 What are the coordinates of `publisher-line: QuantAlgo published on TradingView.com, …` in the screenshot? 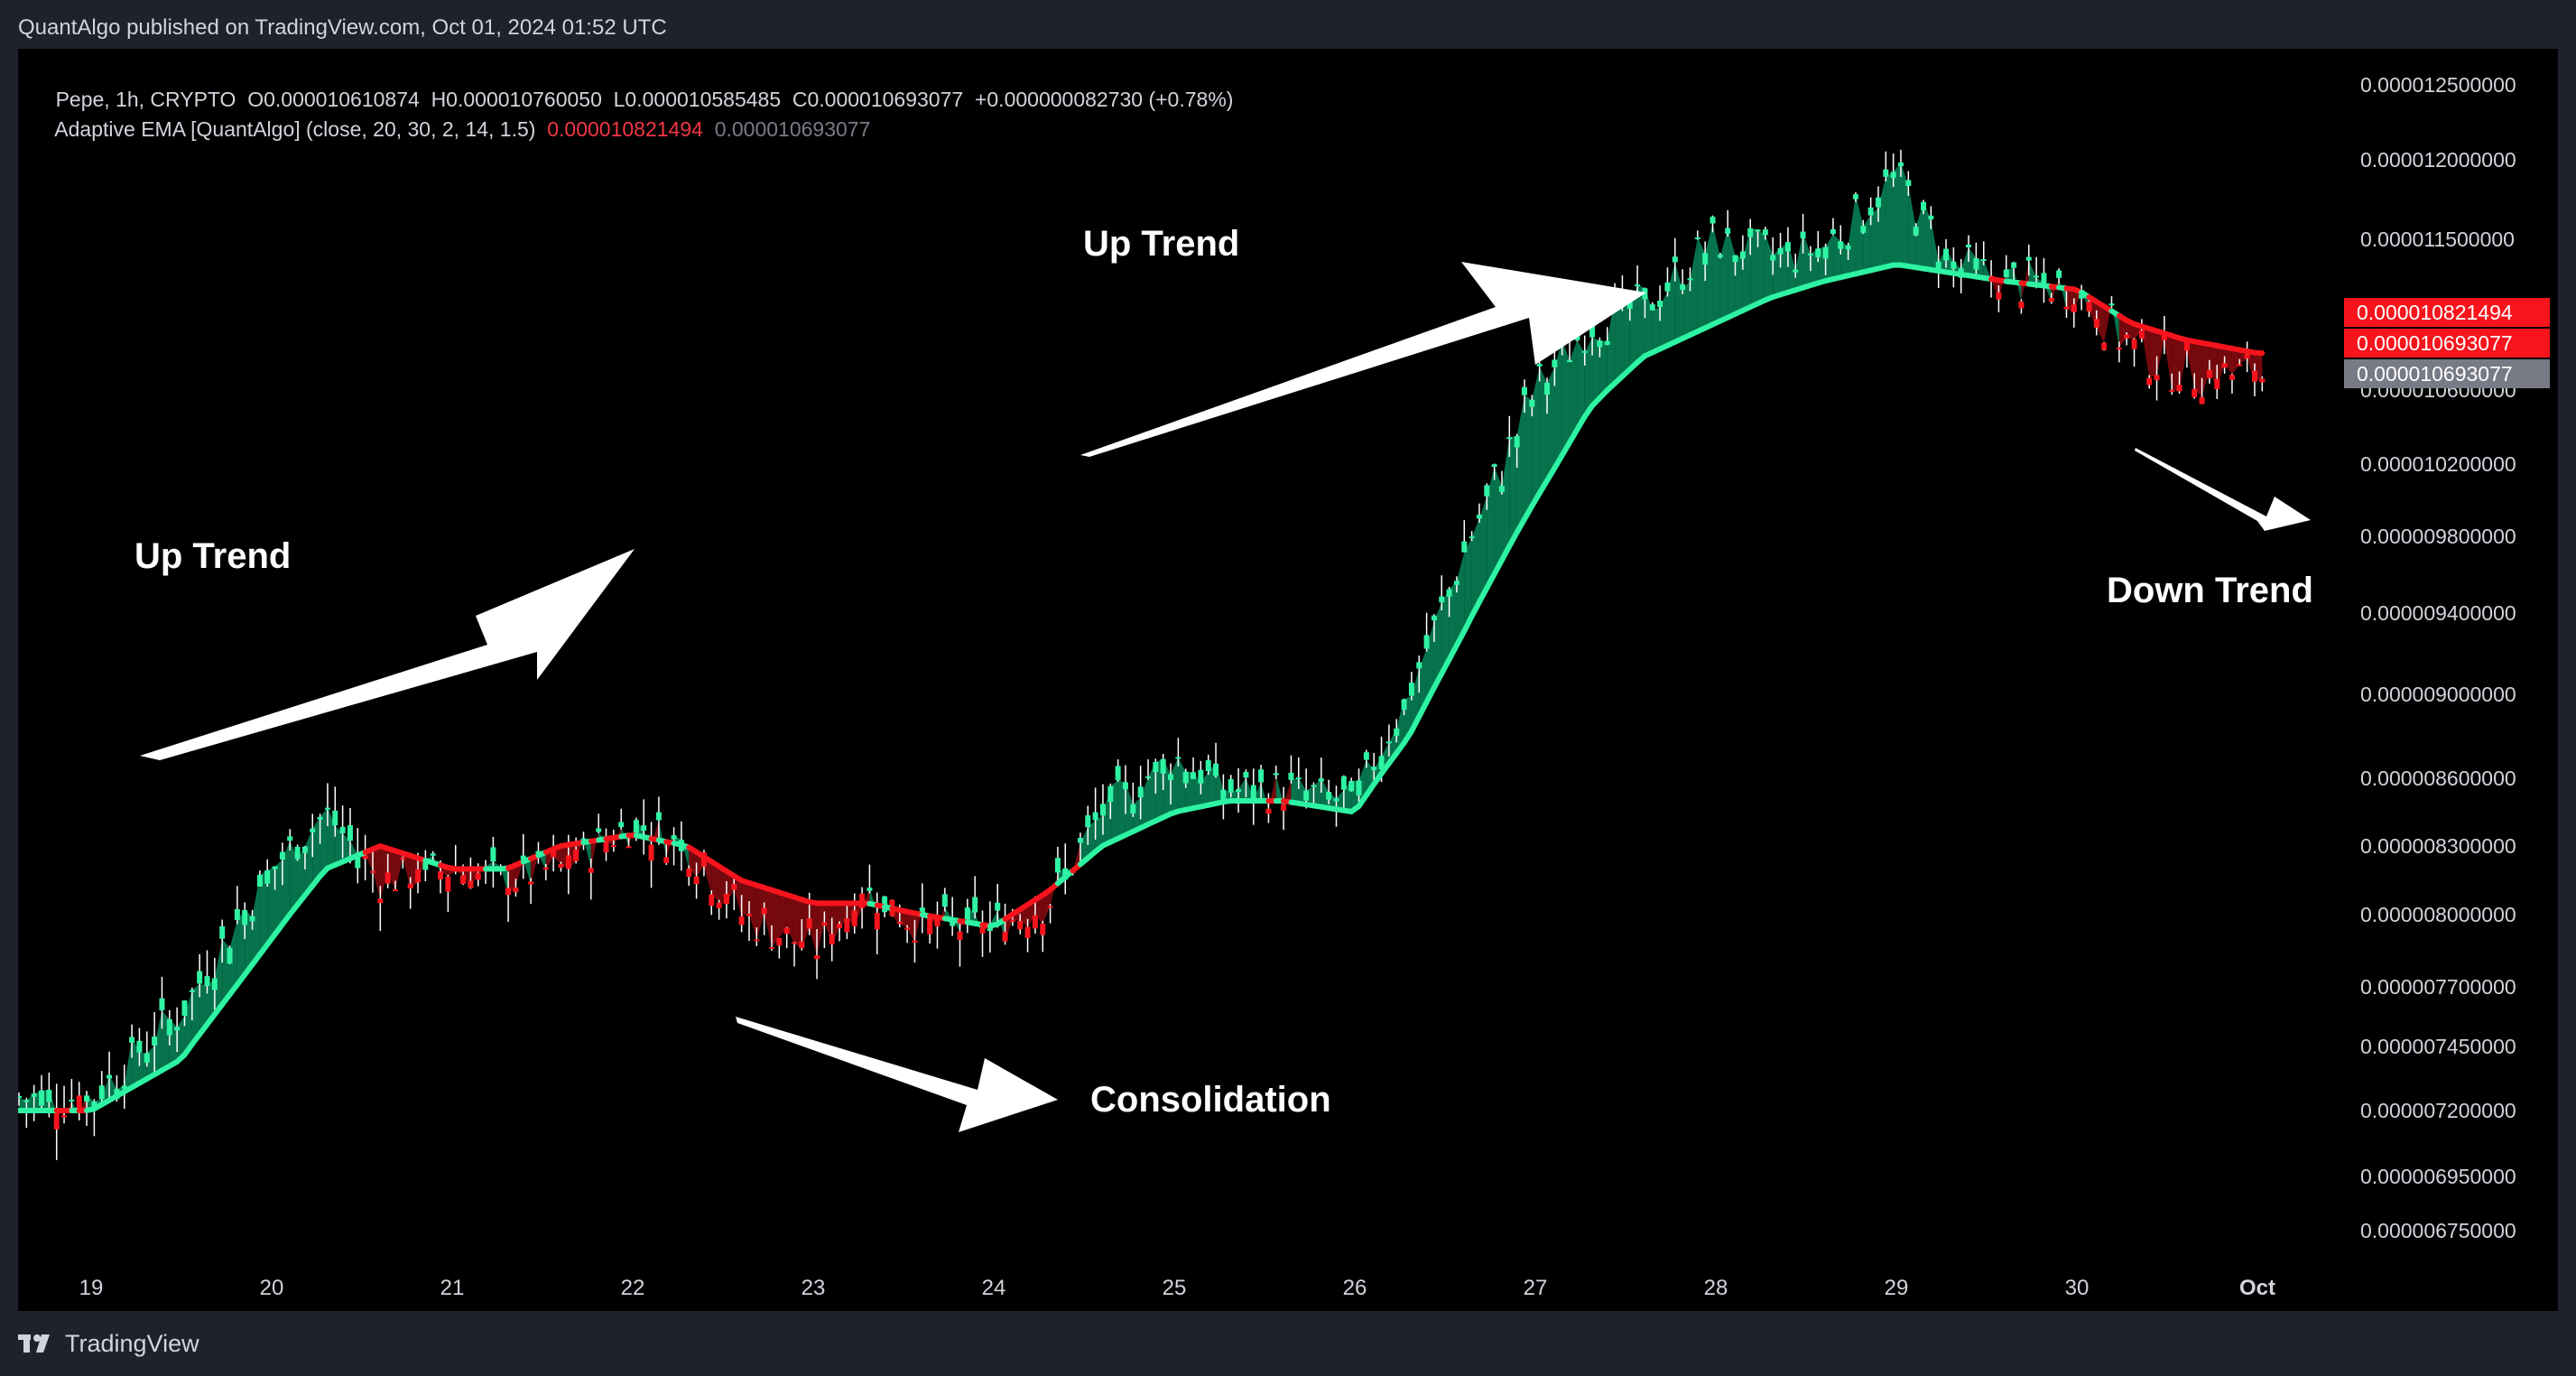 It's located at (342, 27).